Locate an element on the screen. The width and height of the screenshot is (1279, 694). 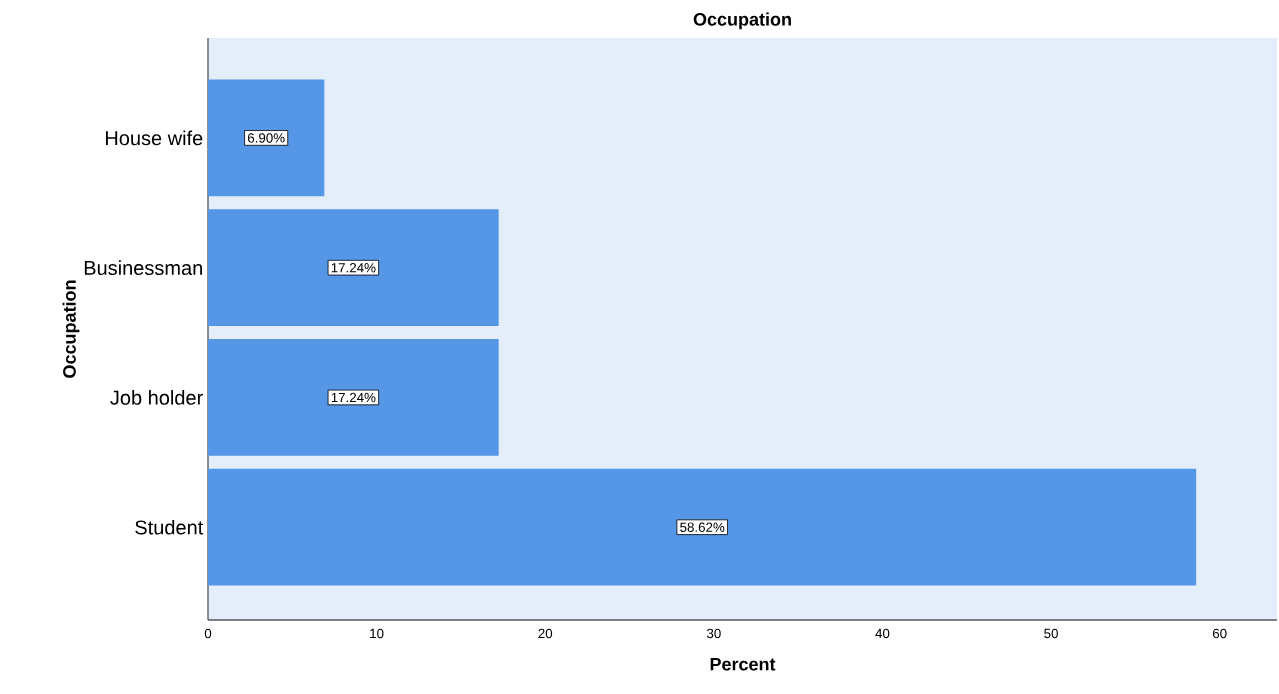
x-tick-label: 50 is located at coordinates (1051, 633).